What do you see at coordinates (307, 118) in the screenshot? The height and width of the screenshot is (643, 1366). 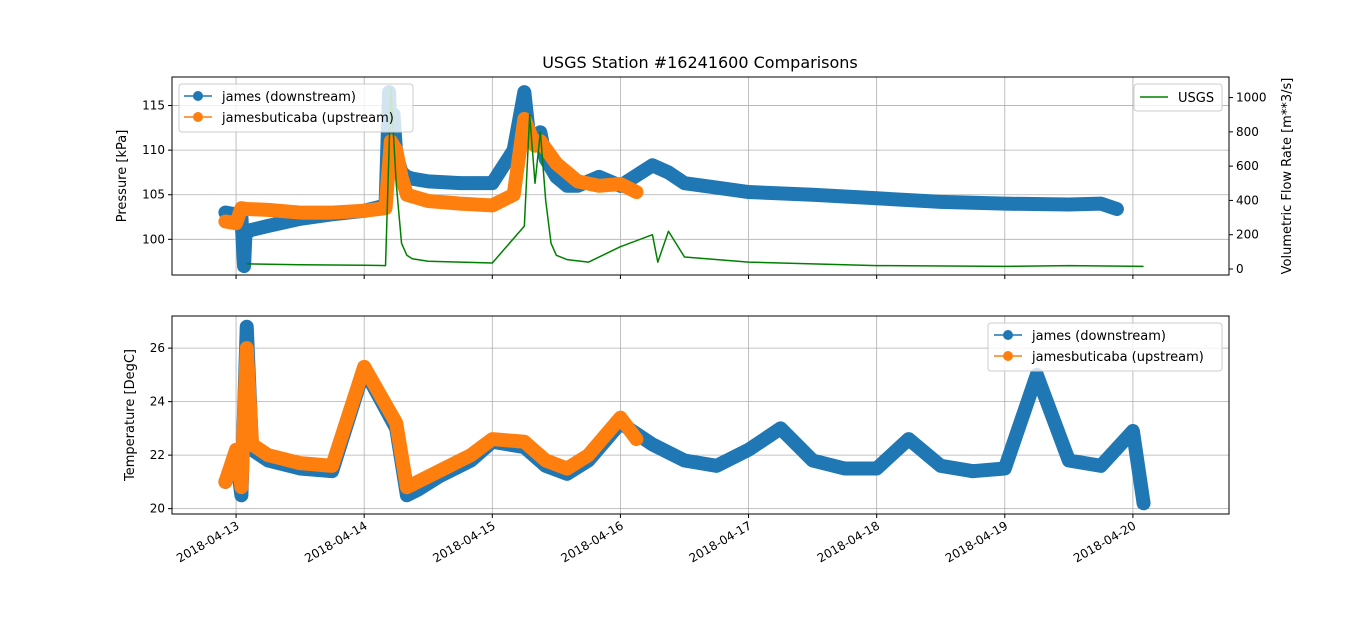 I see `legend-jamesbuticaba-label: jamesbuticaba (upstream)` at bounding box center [307, 118].